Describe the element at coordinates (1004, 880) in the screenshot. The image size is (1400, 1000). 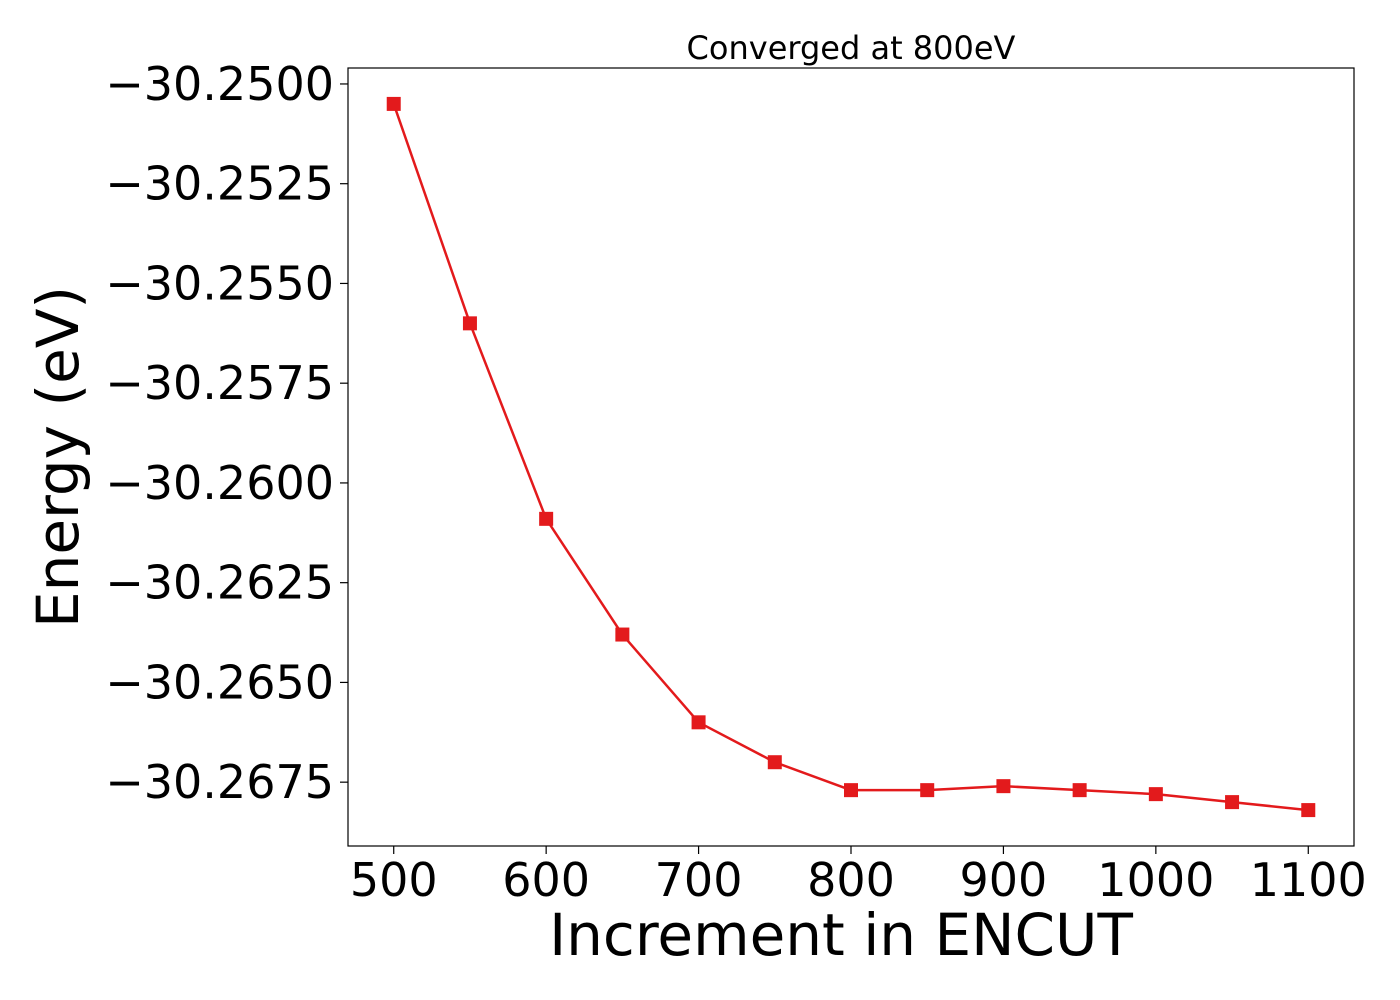
I see `x-tick-label: 900` at that location.